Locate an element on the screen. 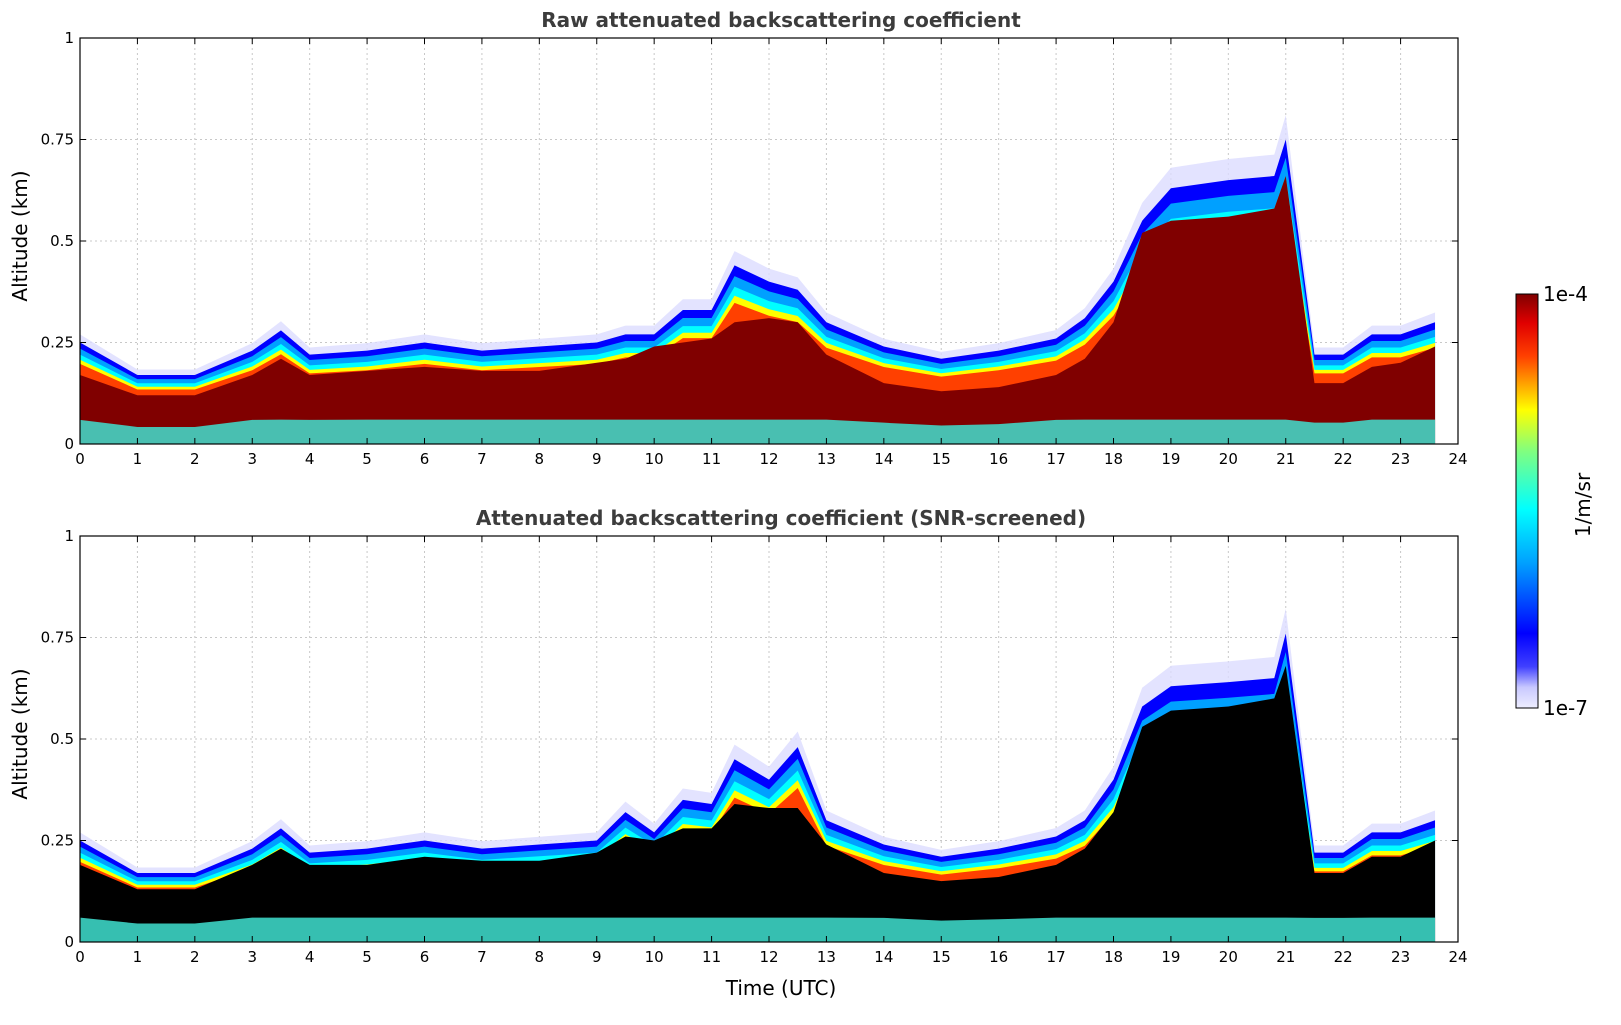 Image resolution: width=1621 pixels, height=1025 pixels. snr-x-tick-label: 3 is located at coordinates (252, 957).